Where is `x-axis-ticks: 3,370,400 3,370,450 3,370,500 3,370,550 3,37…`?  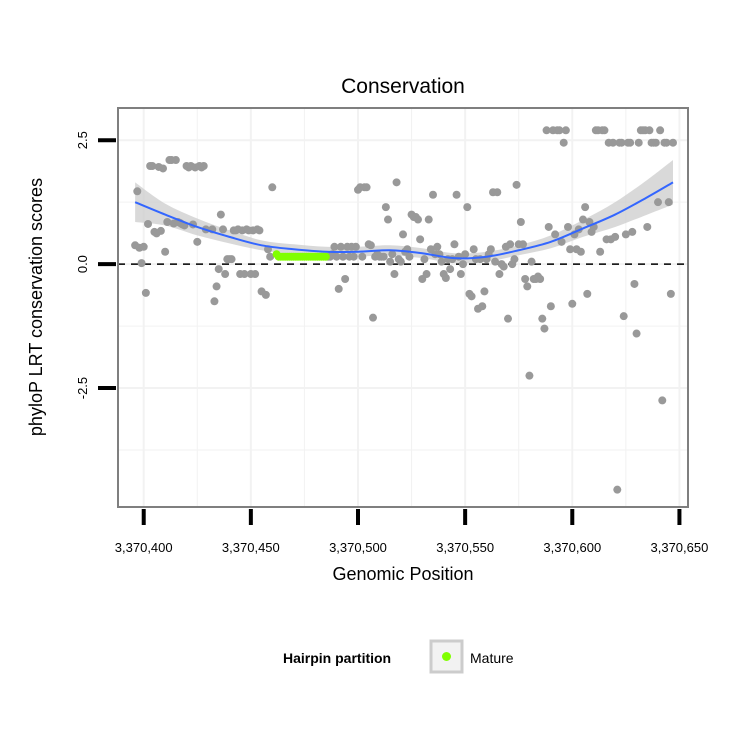 x-axis-ticks: 3,370,400 3,370,450 3,370,500 3,370,550 3,37… is located at coordinates (411, 532).